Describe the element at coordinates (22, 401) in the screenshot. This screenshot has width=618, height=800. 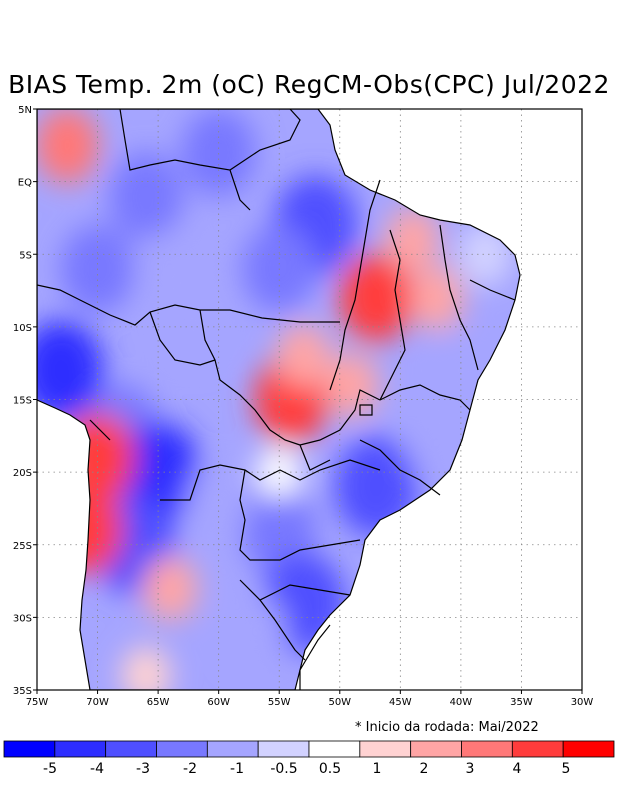
I see `latitude-tick-label: 15S` at that location.